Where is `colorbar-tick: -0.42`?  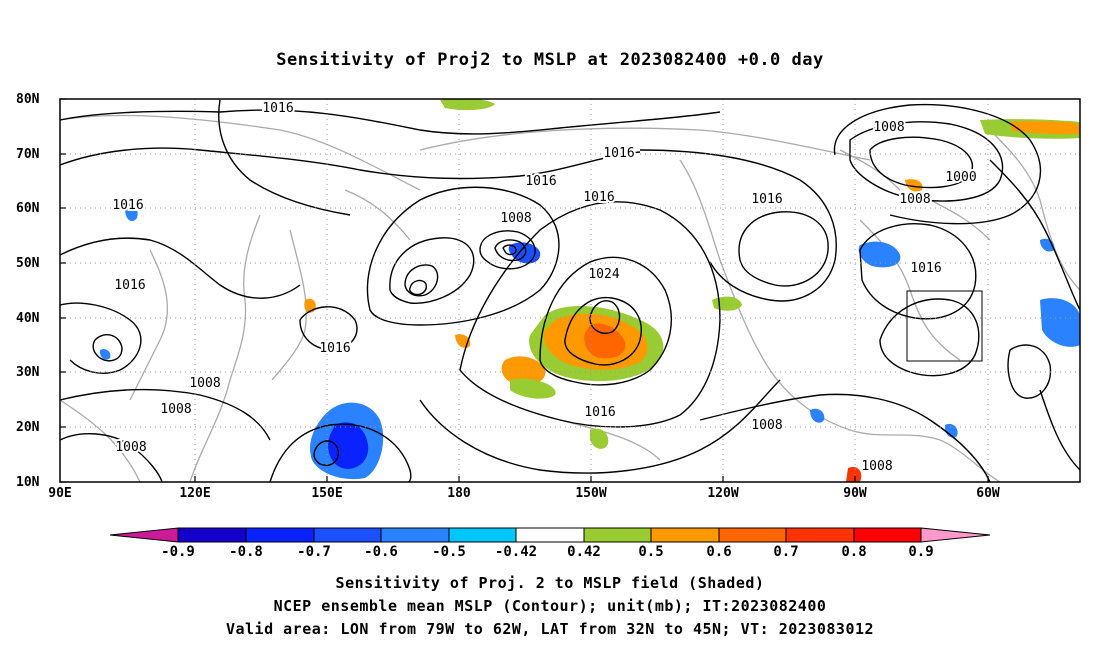
colorbar-tick: -0.42 is located at coordinates (516, 552).